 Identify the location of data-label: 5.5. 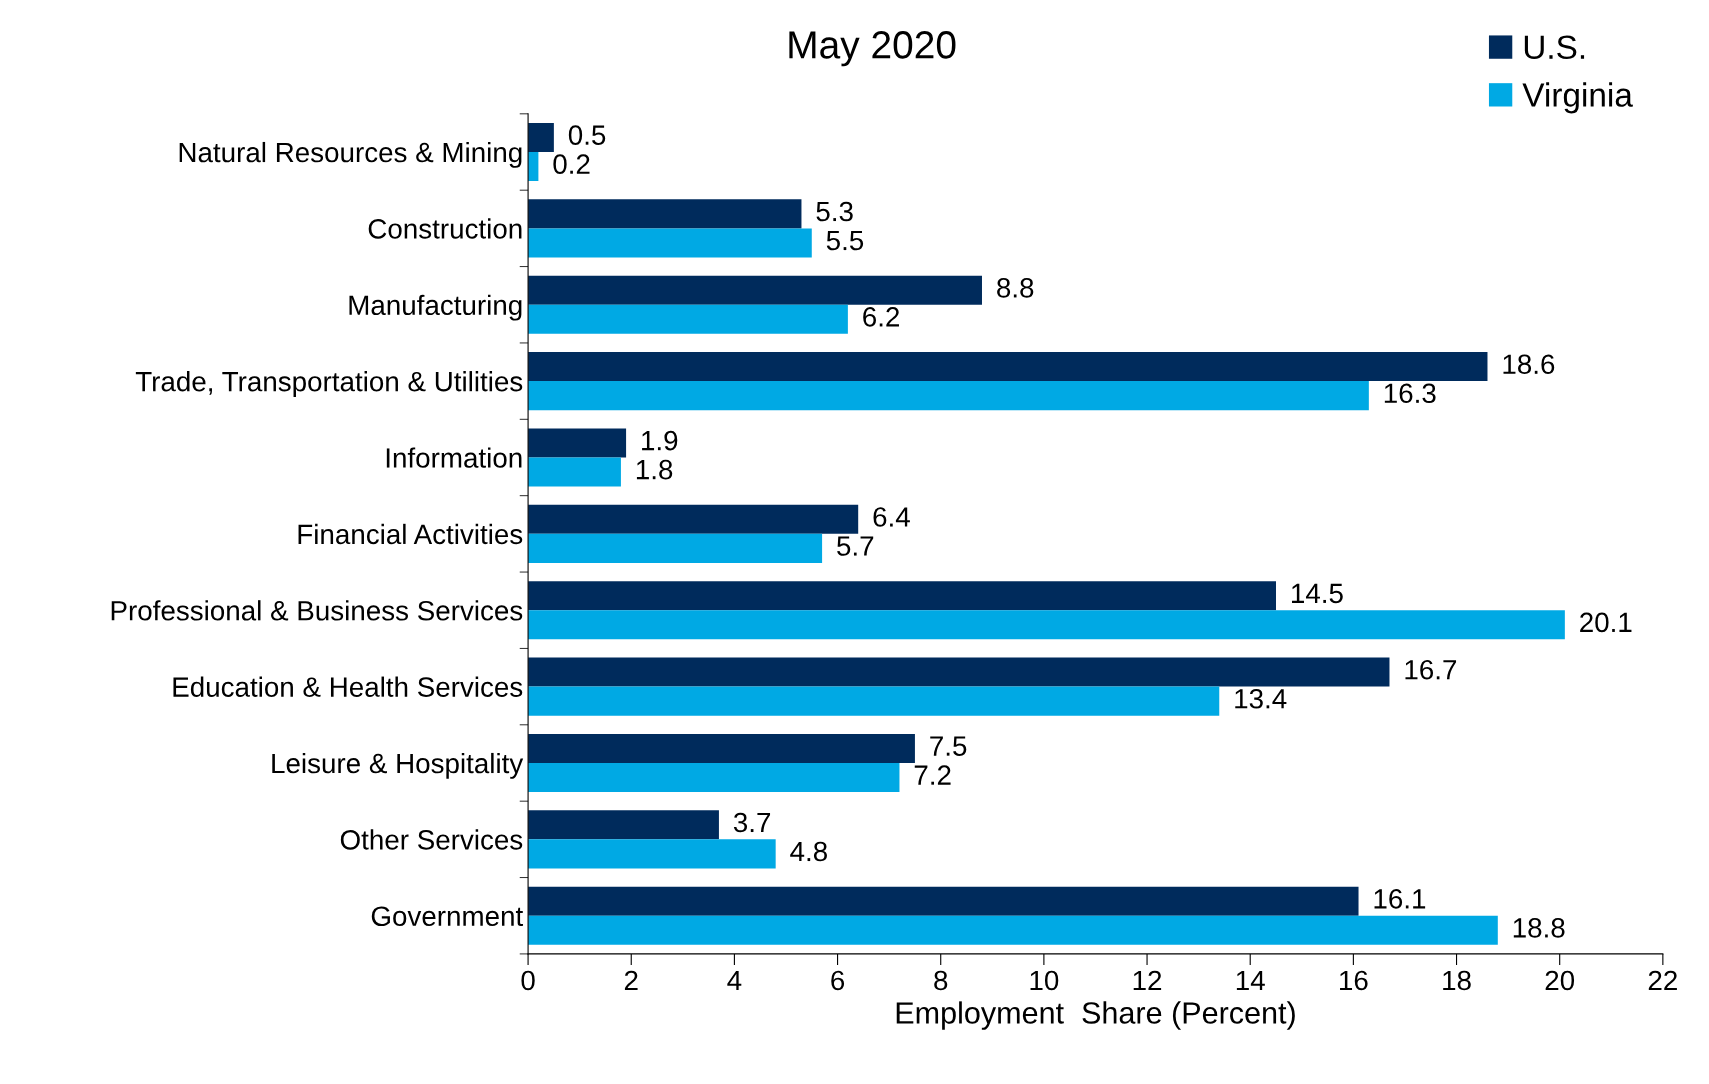
(845, 240).